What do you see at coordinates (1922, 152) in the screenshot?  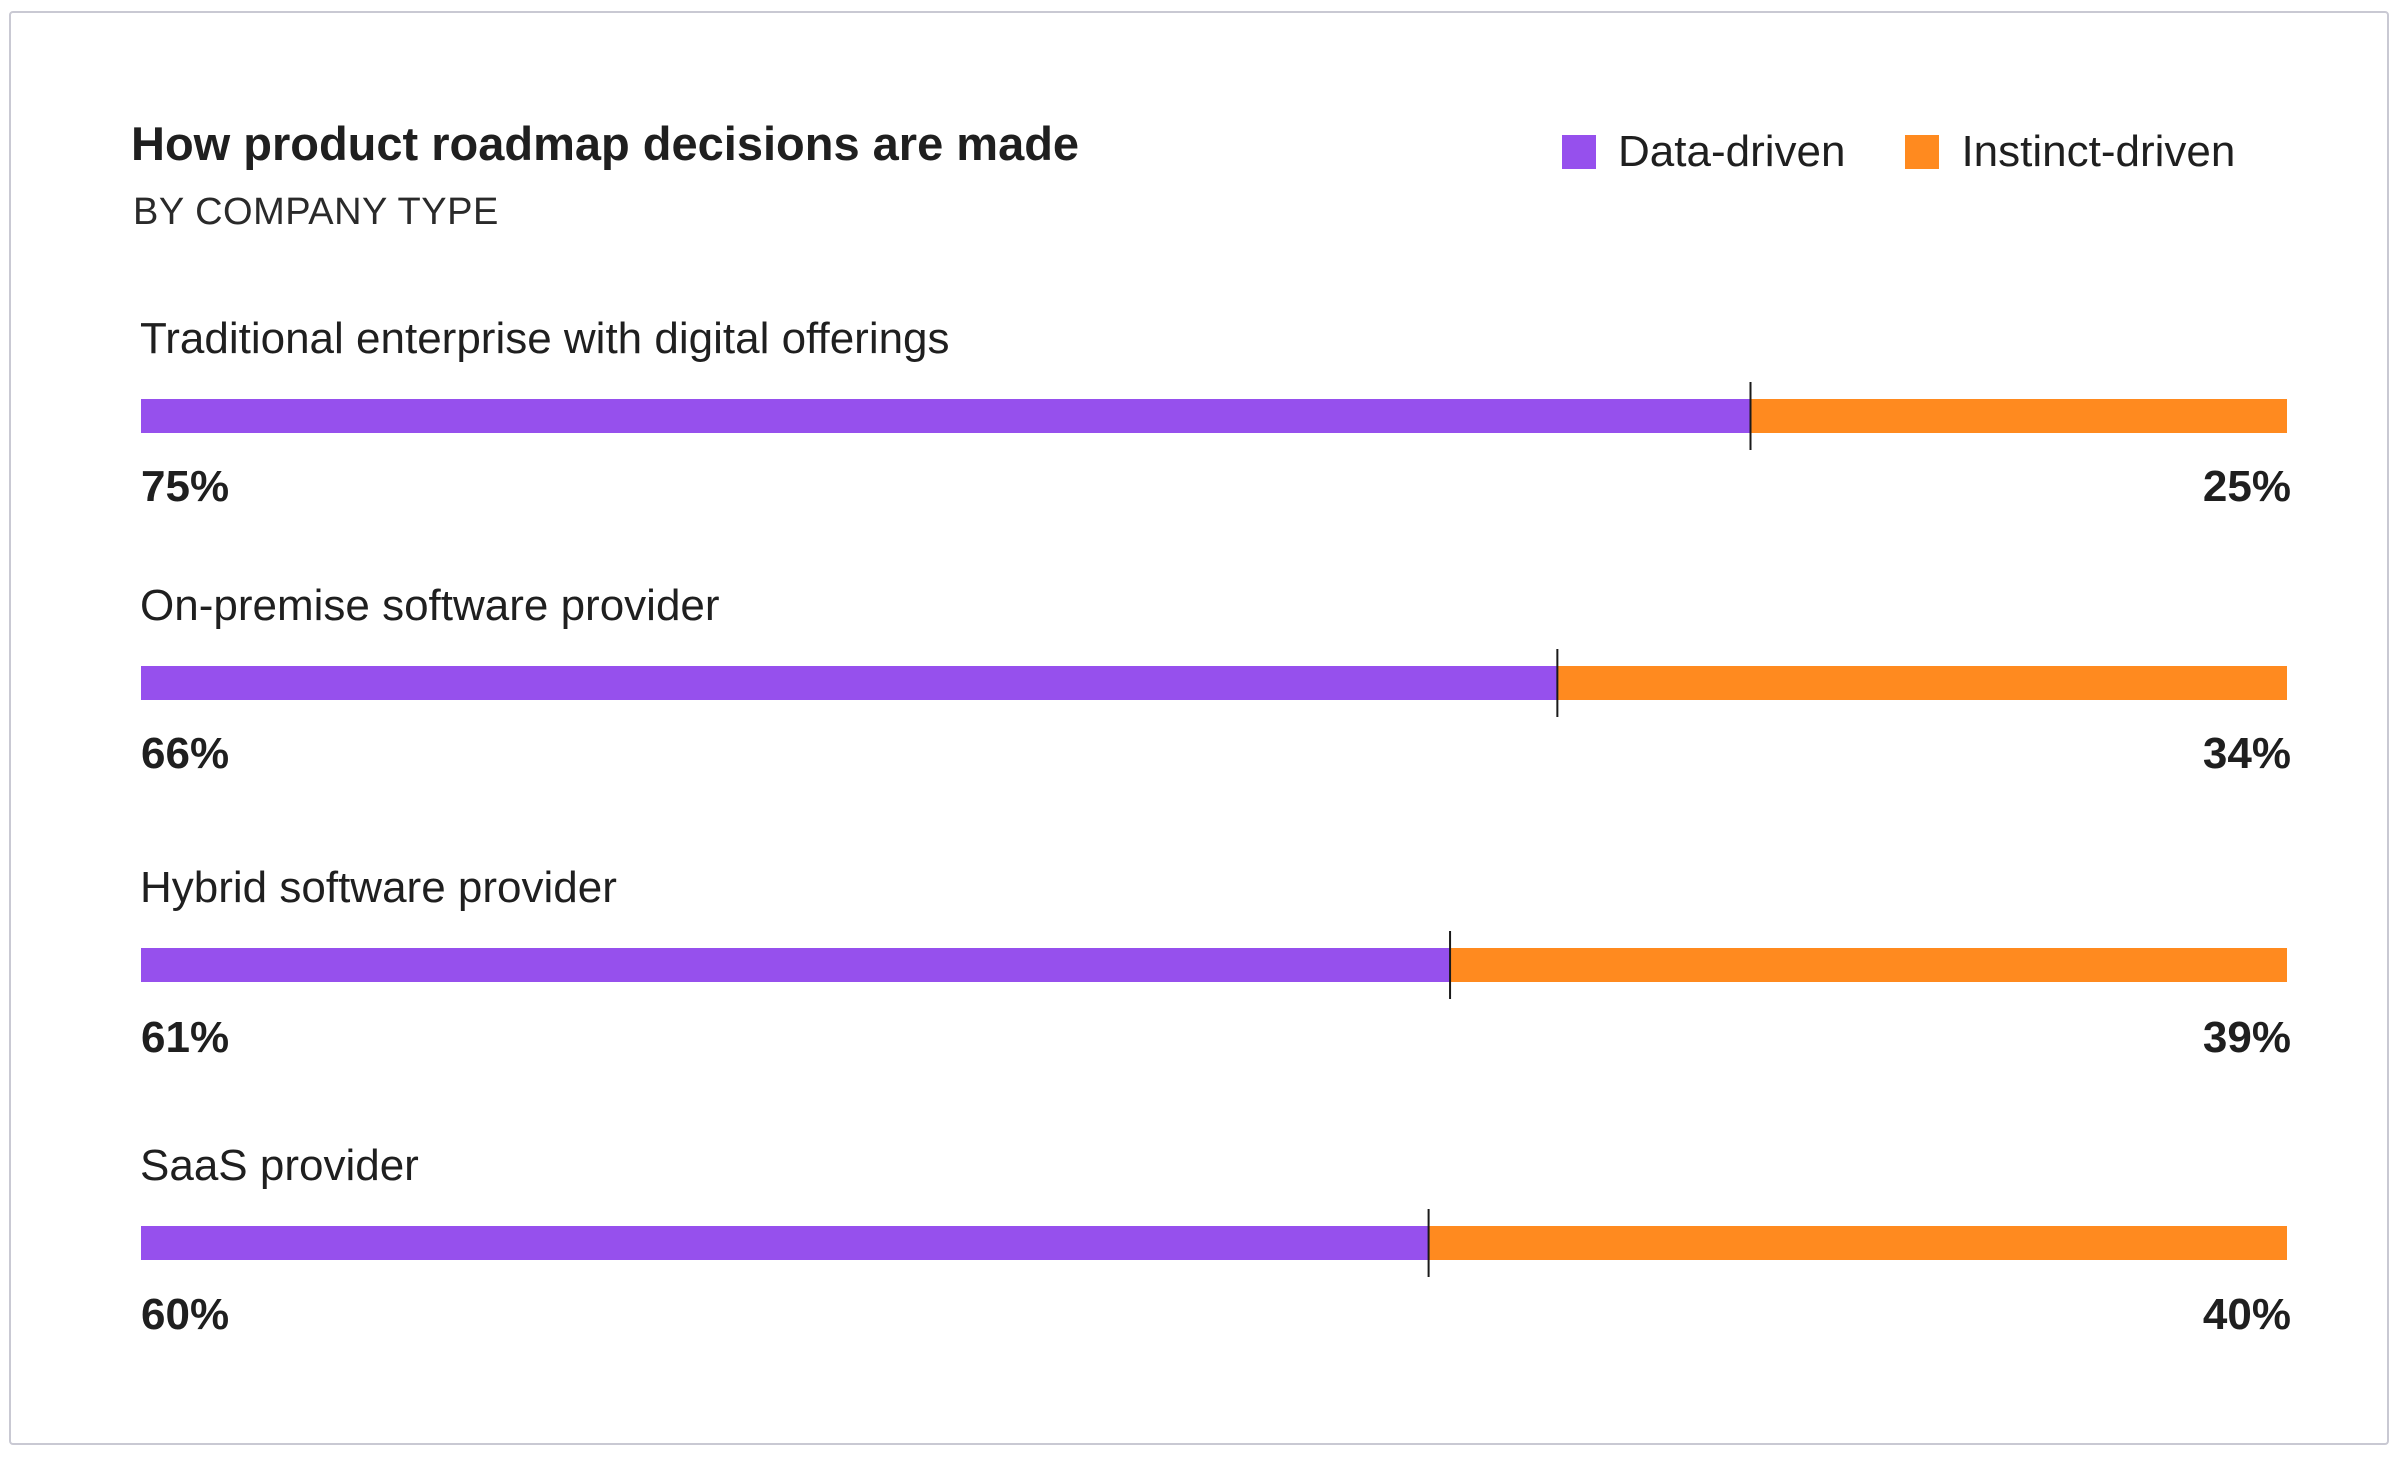 I see `legend-swatch-instinct-driven` at bounding box center [1922, 152].